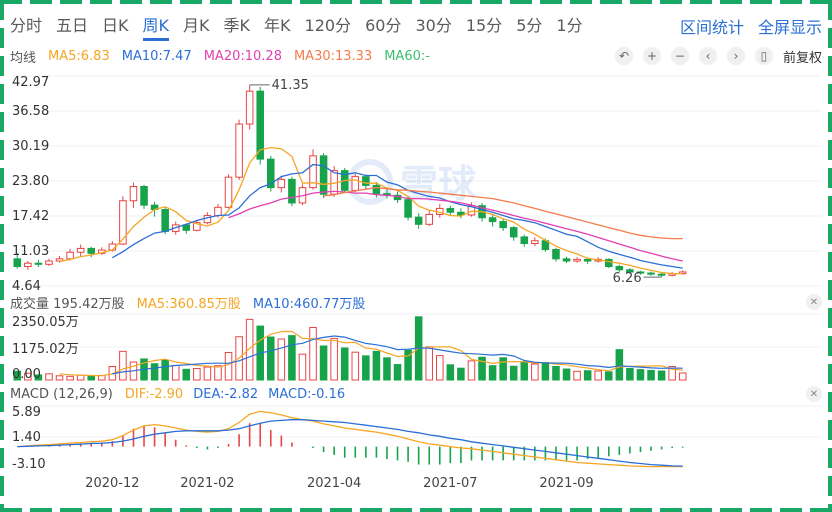  I want to click on date-tick-label: 2021-07, so click(450, 483).